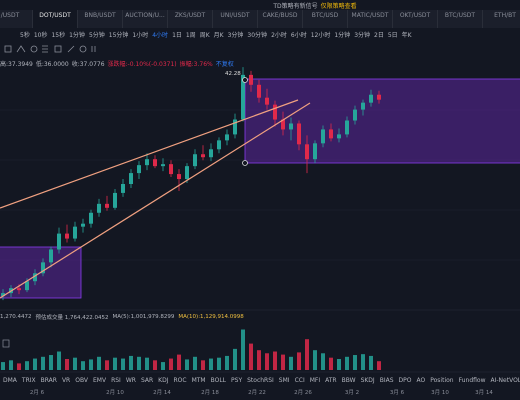 The height and width of the screenshot is (400, 520). I want to click on interval: 月K, so click(218, 35).